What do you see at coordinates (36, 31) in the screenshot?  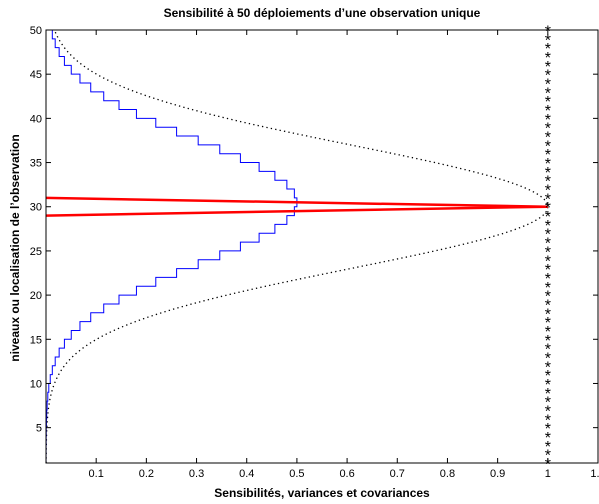 I see `y-tick-label: 50` at bounding box center [36, 31].